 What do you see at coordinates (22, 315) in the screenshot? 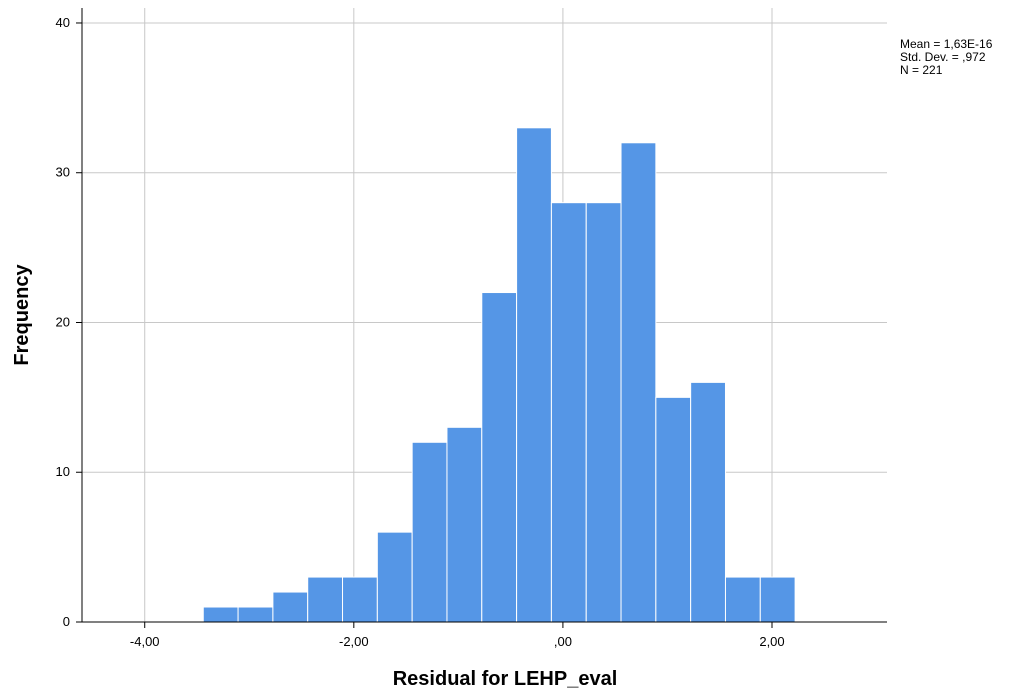
I see `y-axis-title: Frequency` at bounding box center [22, 315].